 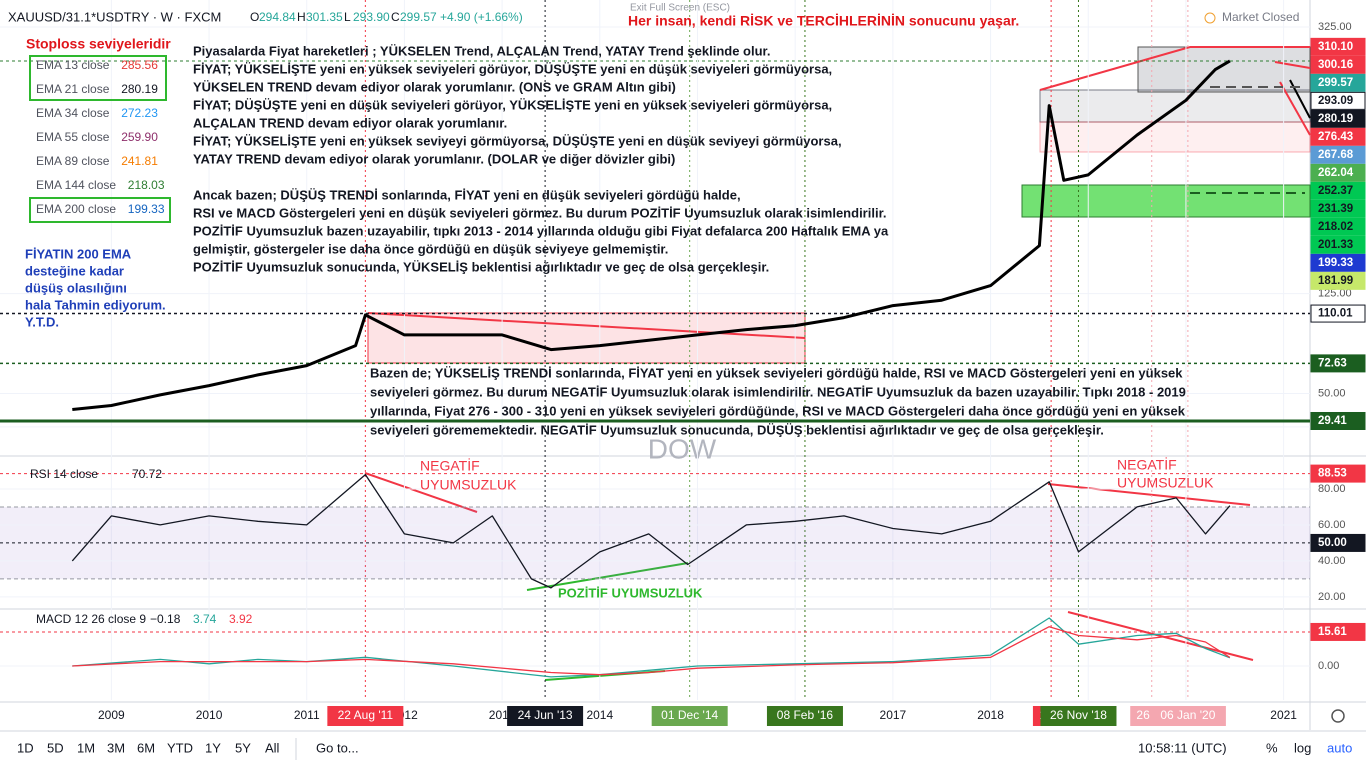 I want to click on price-label: 231.39, so click(x=1335, y=209).